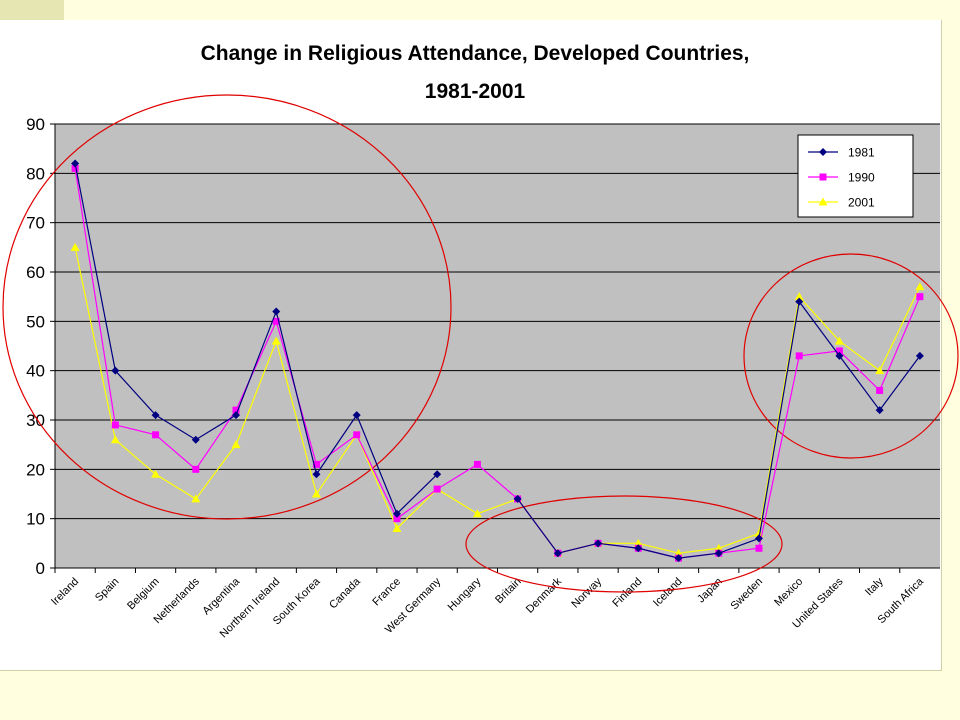 This screenshot has height=720, width=960. Describe the element at coordinates (35, 469) in the screenshot. I see `y-tick-label: 20` at that location.